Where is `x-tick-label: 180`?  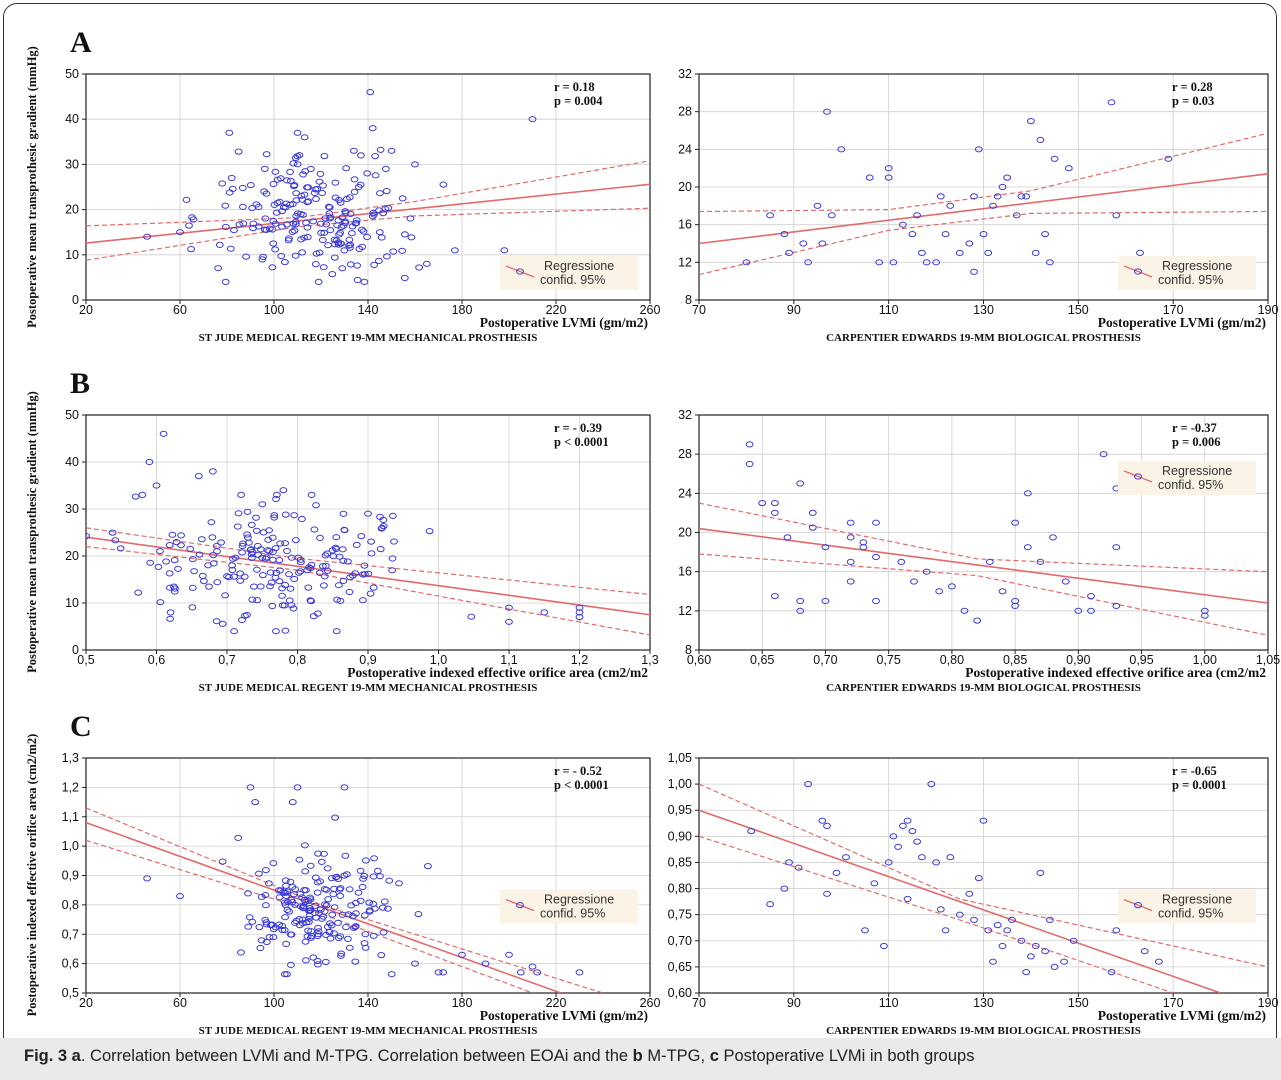 x-tick-label: 180 is located at coordinates (462, 1003).